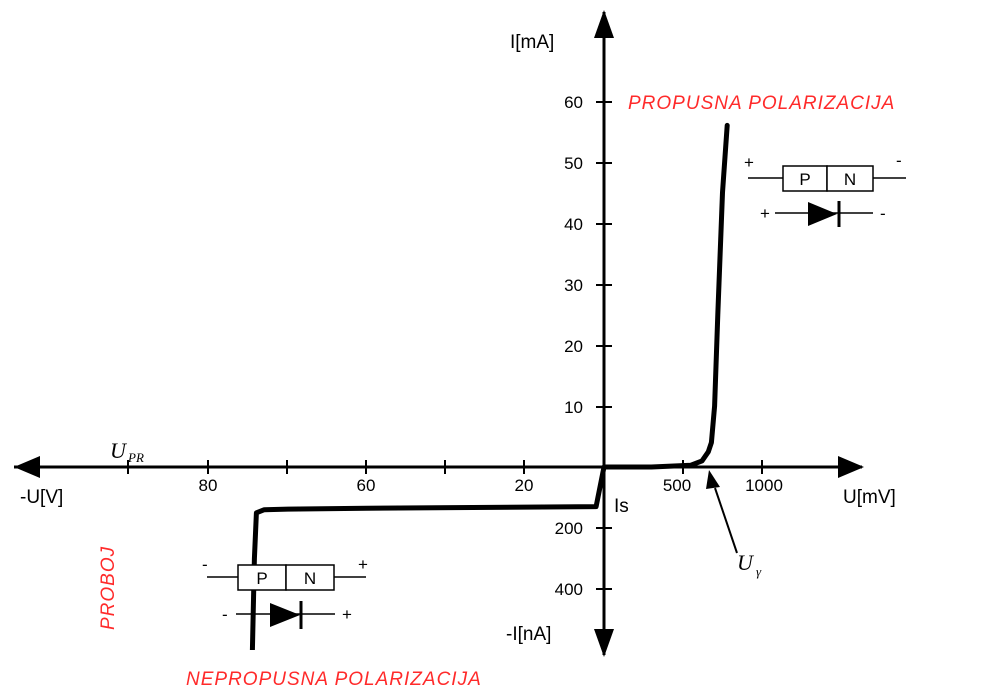 This screenshot has width=993, height=693. What do you see at coordinates (604, 643) in the screenshot?
I see `y-axis-bottom-arrow` at bounding box center [604, 643].